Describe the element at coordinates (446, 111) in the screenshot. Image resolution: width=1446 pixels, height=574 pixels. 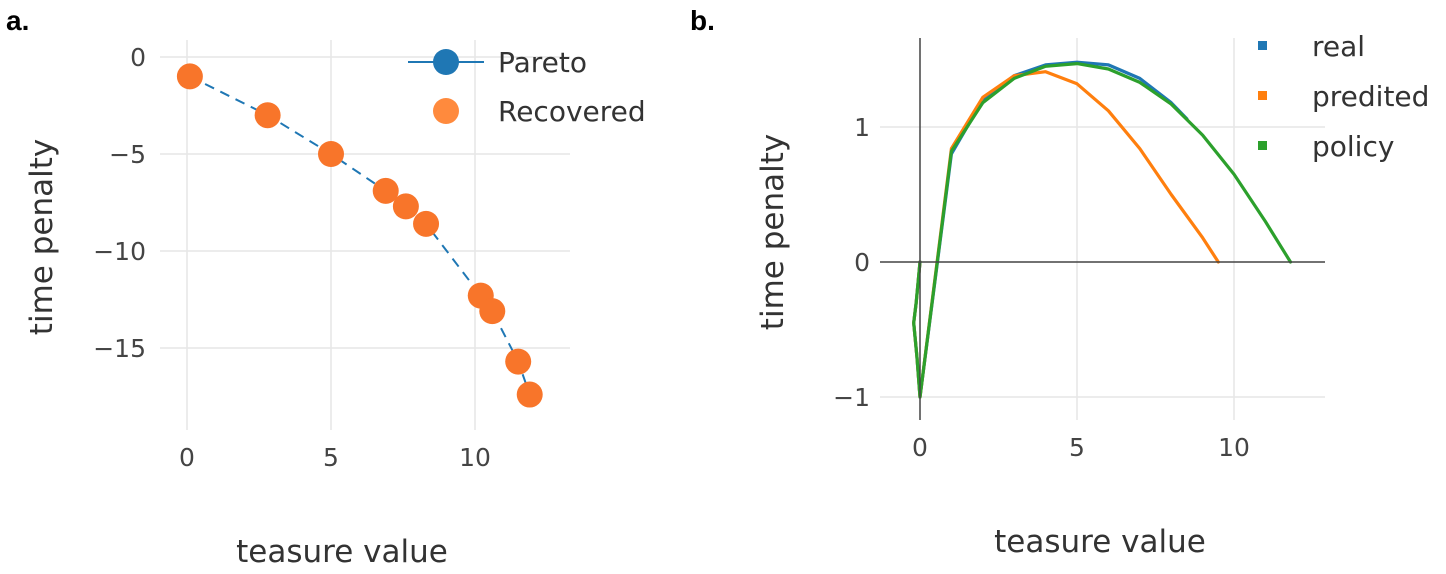
I see `legend-recovered-marker` at that location.